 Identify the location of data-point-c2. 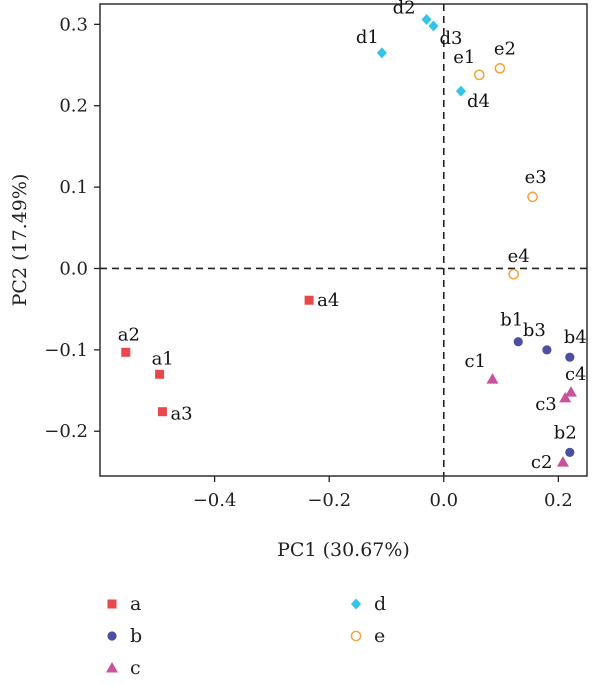
(562, 461).